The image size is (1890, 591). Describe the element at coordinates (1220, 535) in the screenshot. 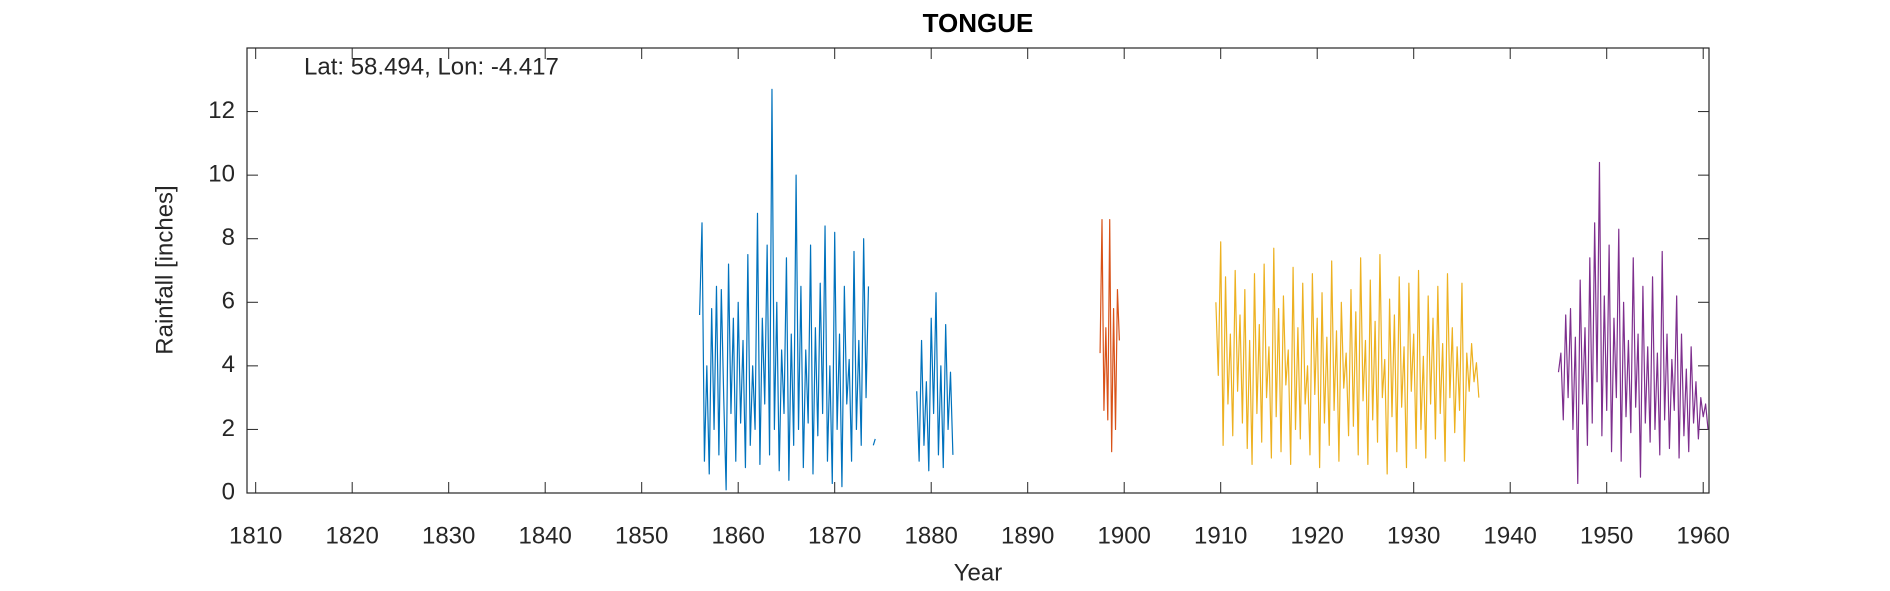

I see `x-tick-label: 1910` at that location.